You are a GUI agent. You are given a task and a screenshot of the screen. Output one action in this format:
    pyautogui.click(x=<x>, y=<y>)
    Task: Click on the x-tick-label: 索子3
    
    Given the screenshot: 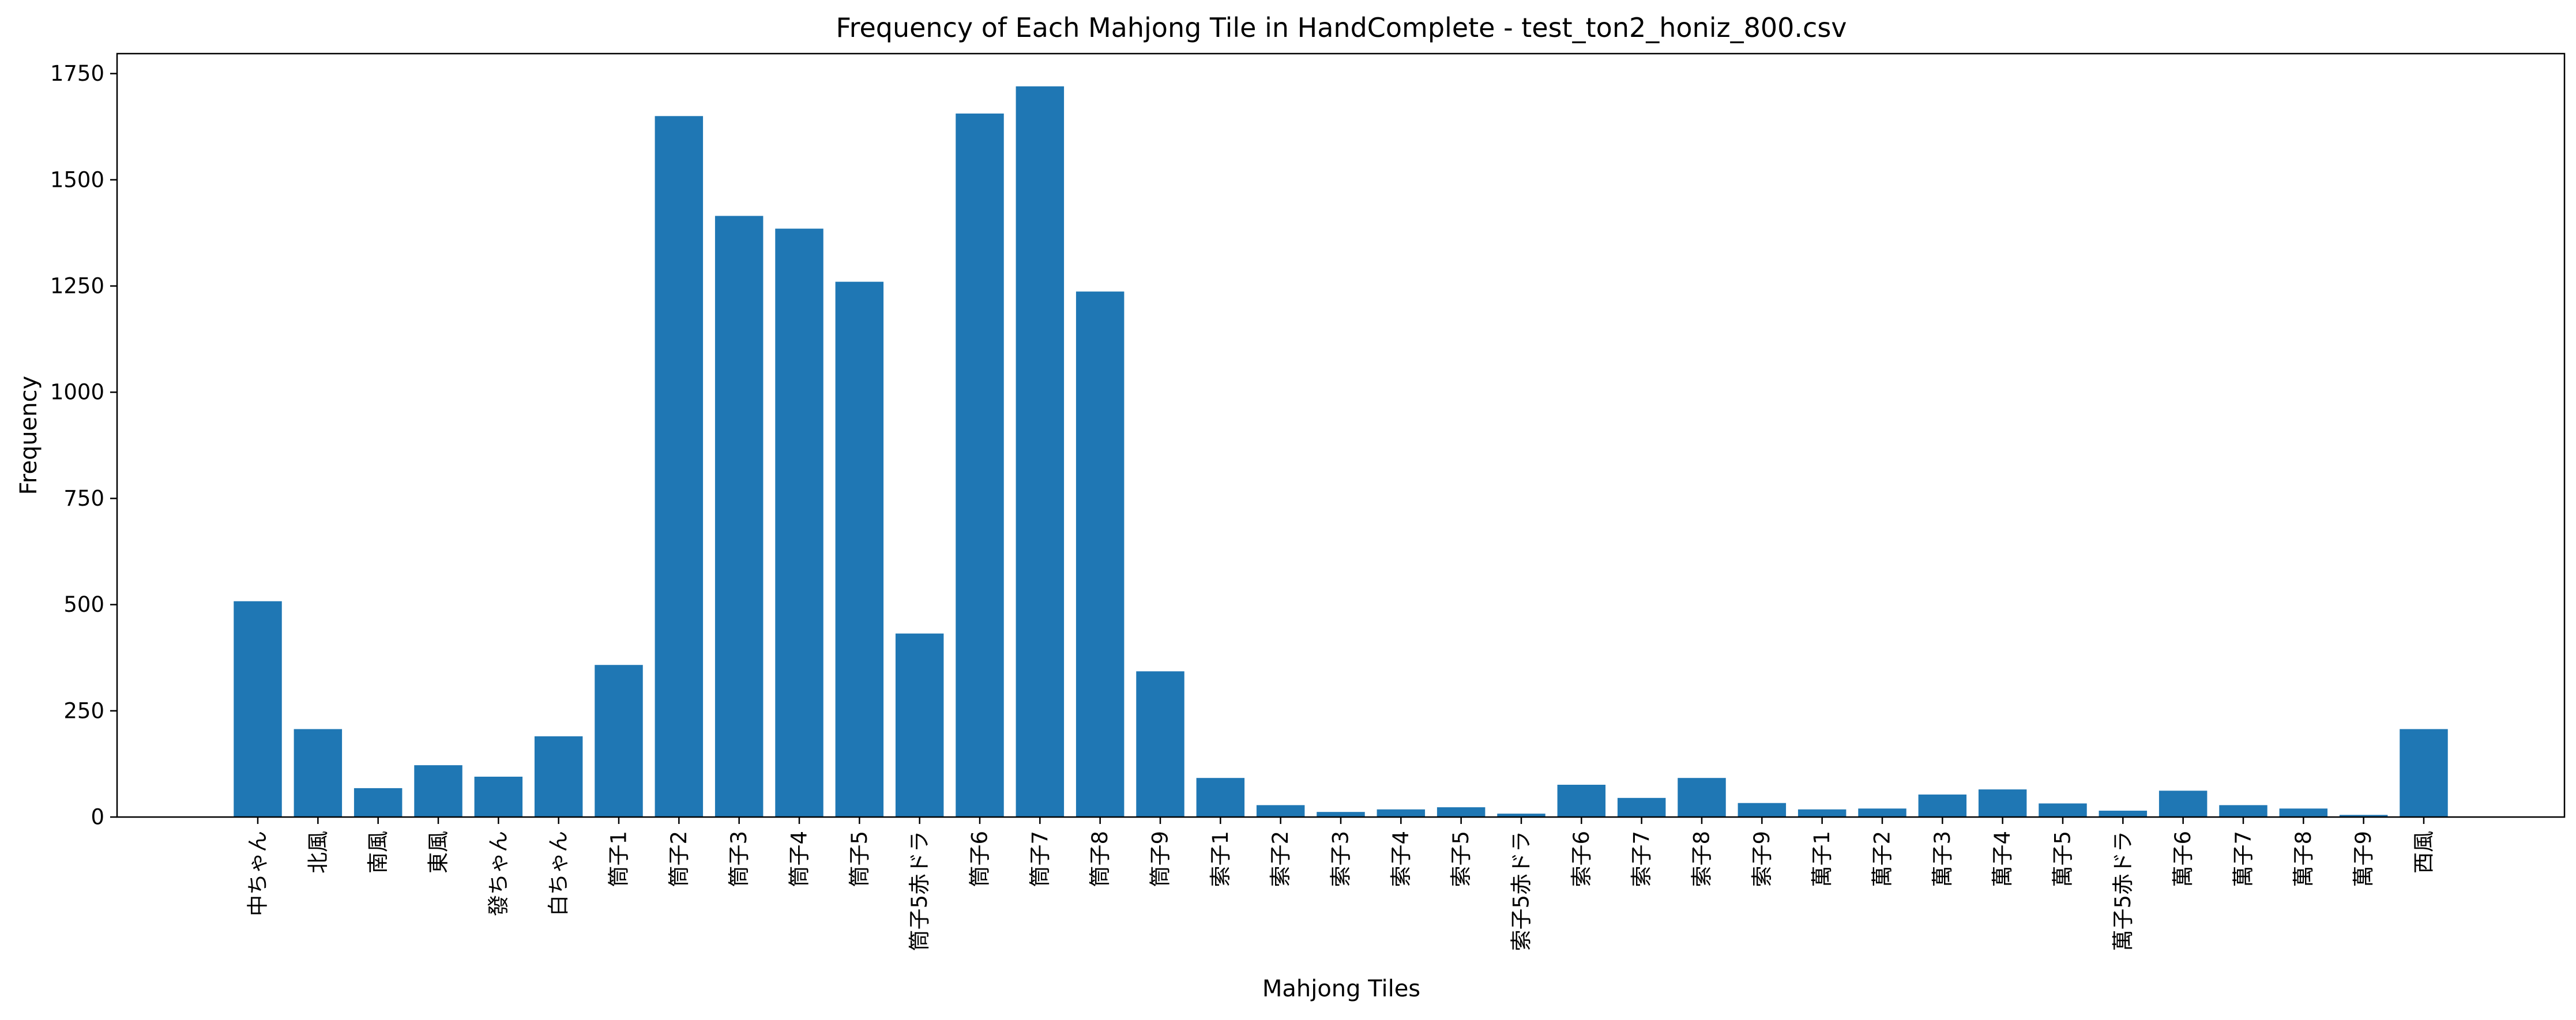 What is the action you would take?
    pyautogui.click(x=1341, y=859)
    